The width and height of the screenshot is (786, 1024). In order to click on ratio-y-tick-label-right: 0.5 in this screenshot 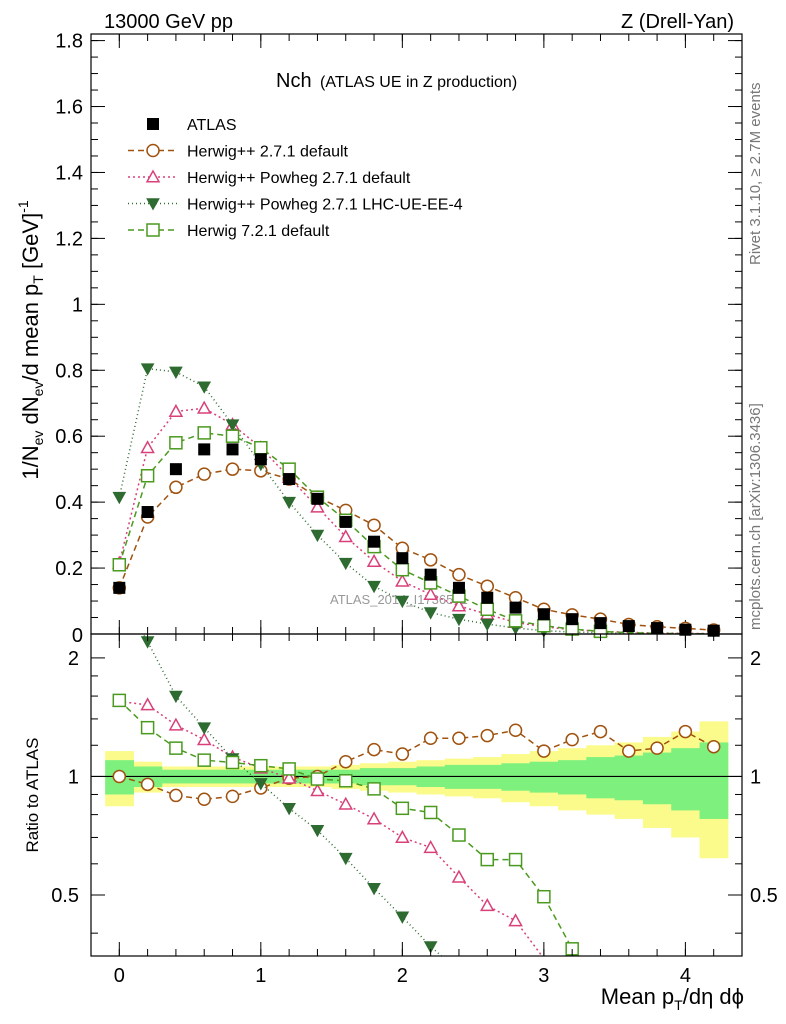, I will do `click(764, 896)`.